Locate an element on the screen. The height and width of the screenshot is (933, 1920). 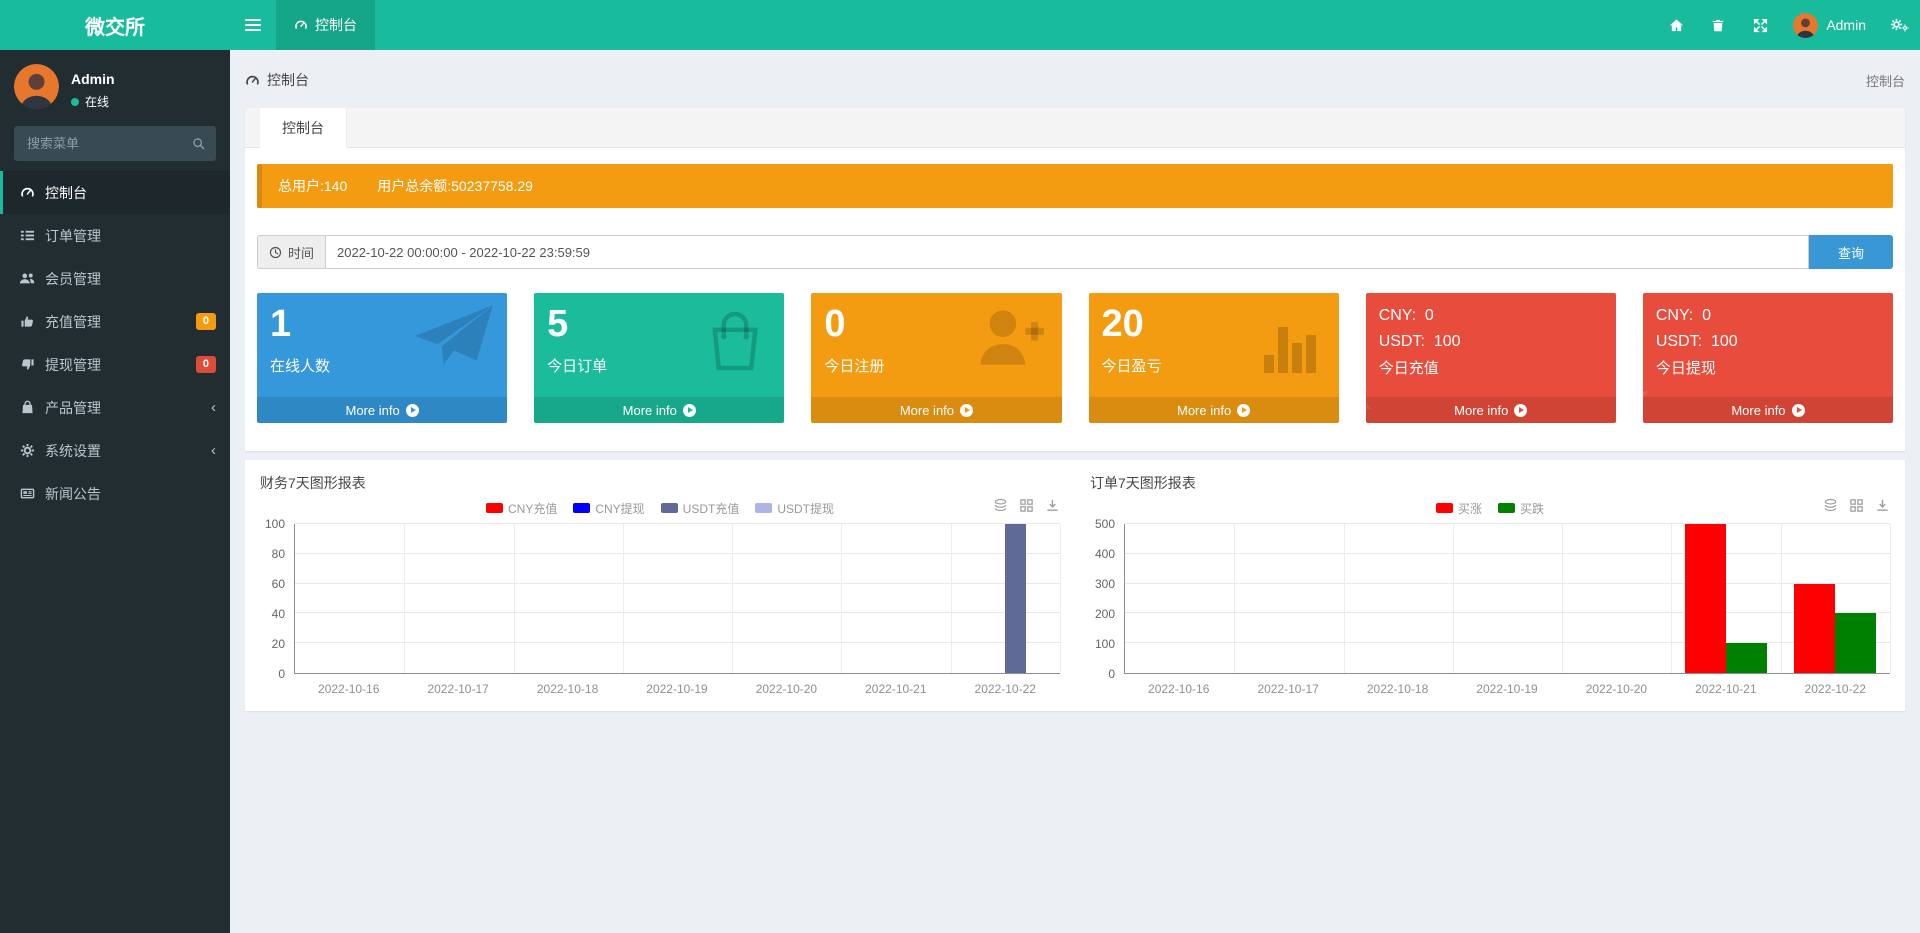
x-axis-tick: 2022-10-17 is located at coordinates (458, 689).